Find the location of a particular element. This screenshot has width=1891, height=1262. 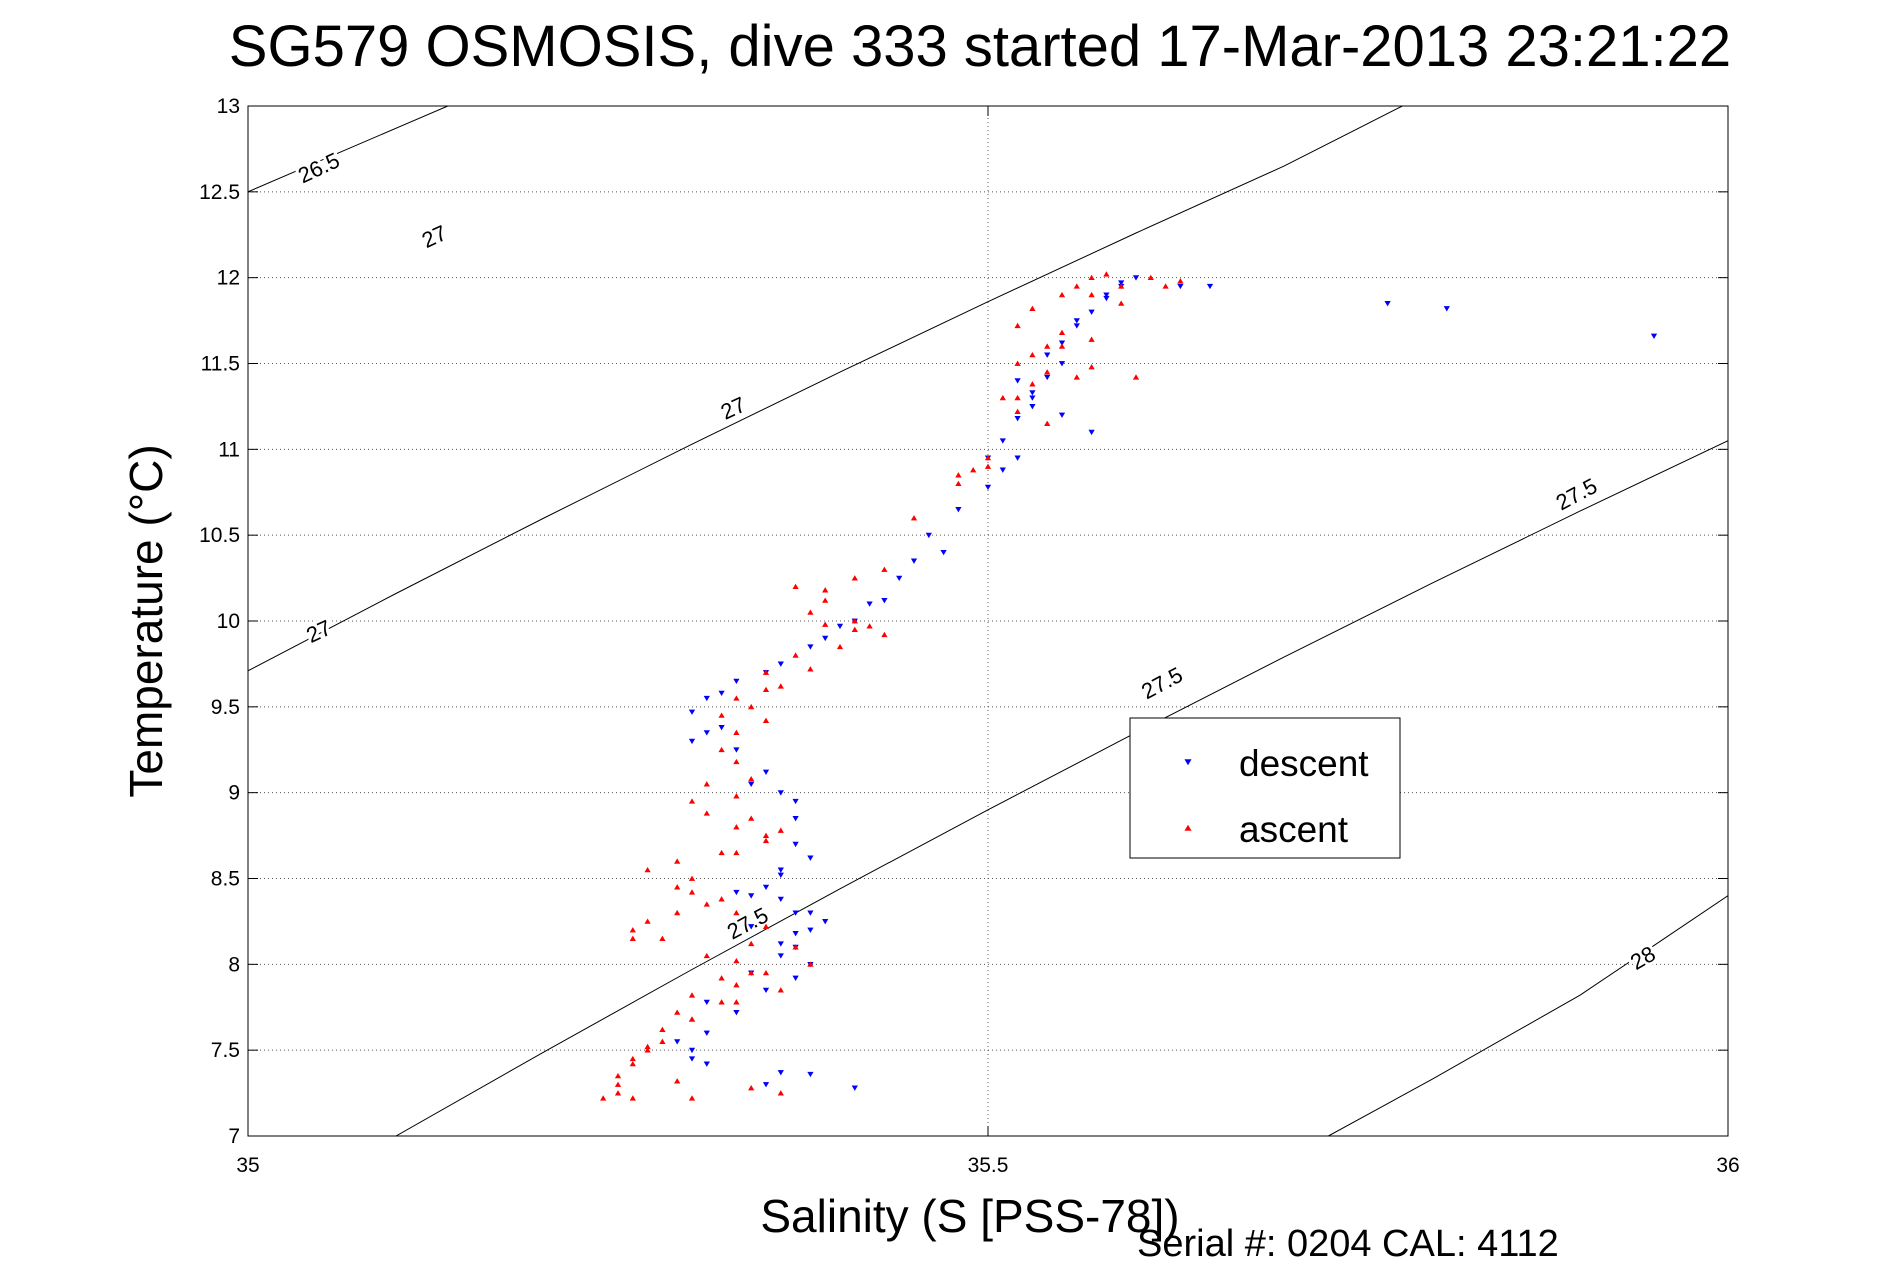

density-contour-26.5 is located at coordinates (348, 149).